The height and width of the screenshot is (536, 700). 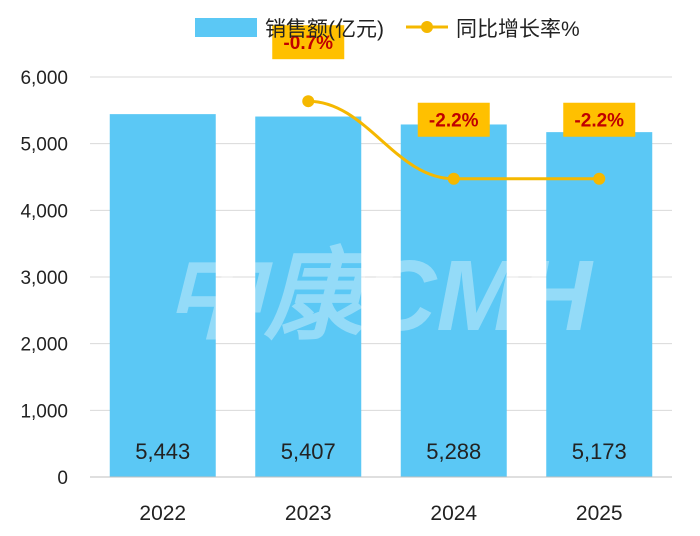 I want to click on watermark: 中康CMH, so click(x=379, y=296).